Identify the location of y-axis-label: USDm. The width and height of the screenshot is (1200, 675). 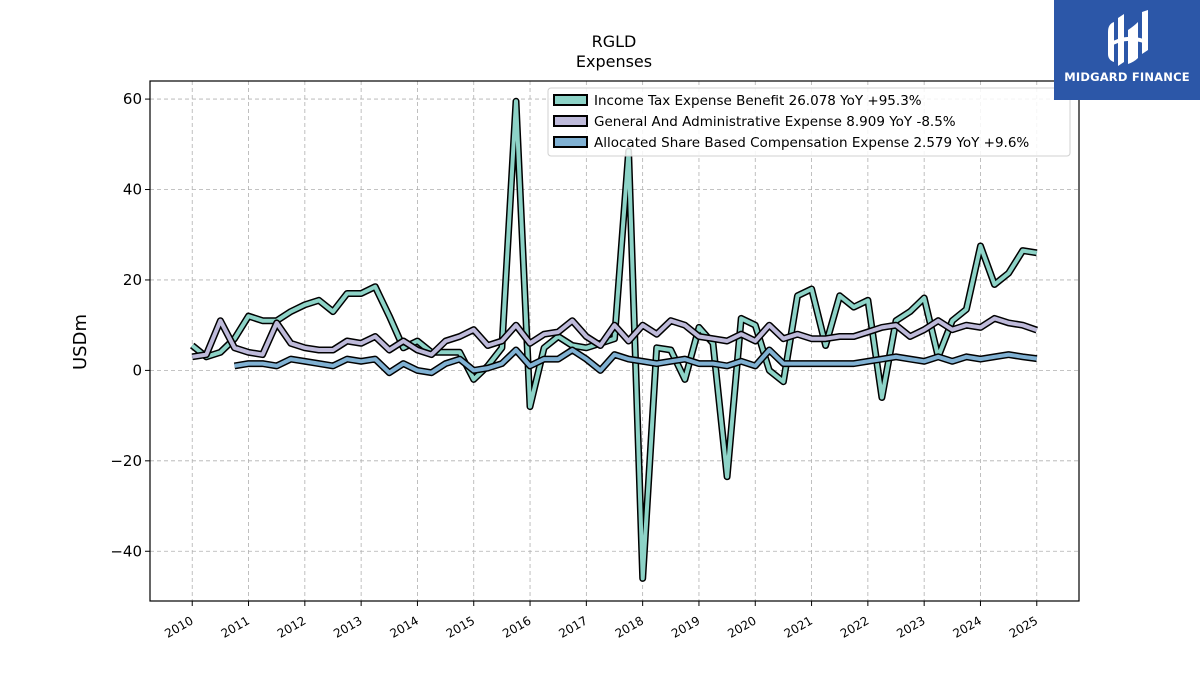
(80, 342).